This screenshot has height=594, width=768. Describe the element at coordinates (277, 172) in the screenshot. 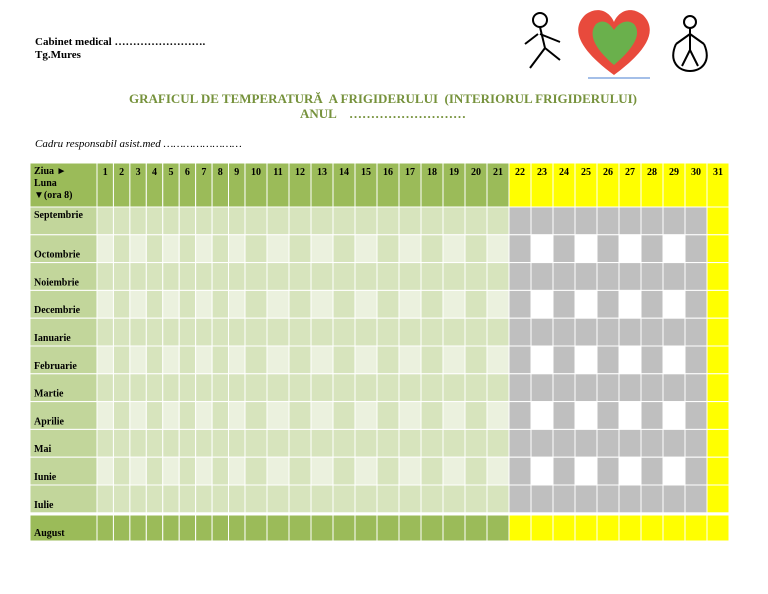

I see `day-label: 11` at that location.